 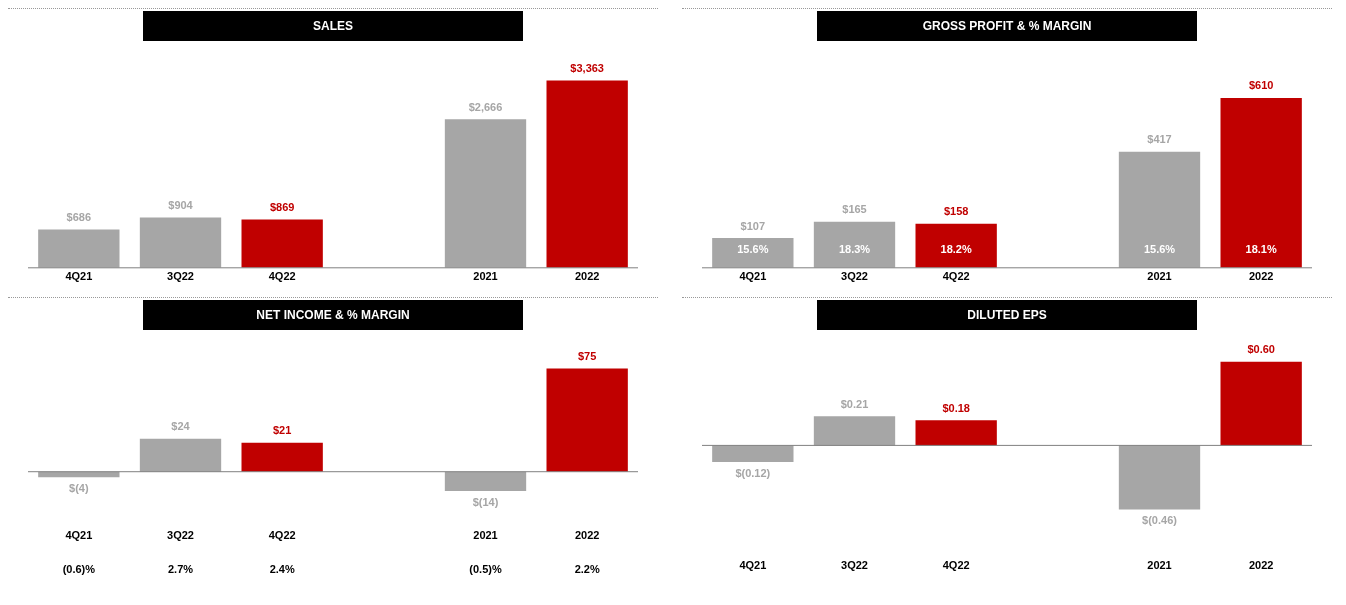 I want to click on data-label: $0.60, so click(x=1261, y=349).